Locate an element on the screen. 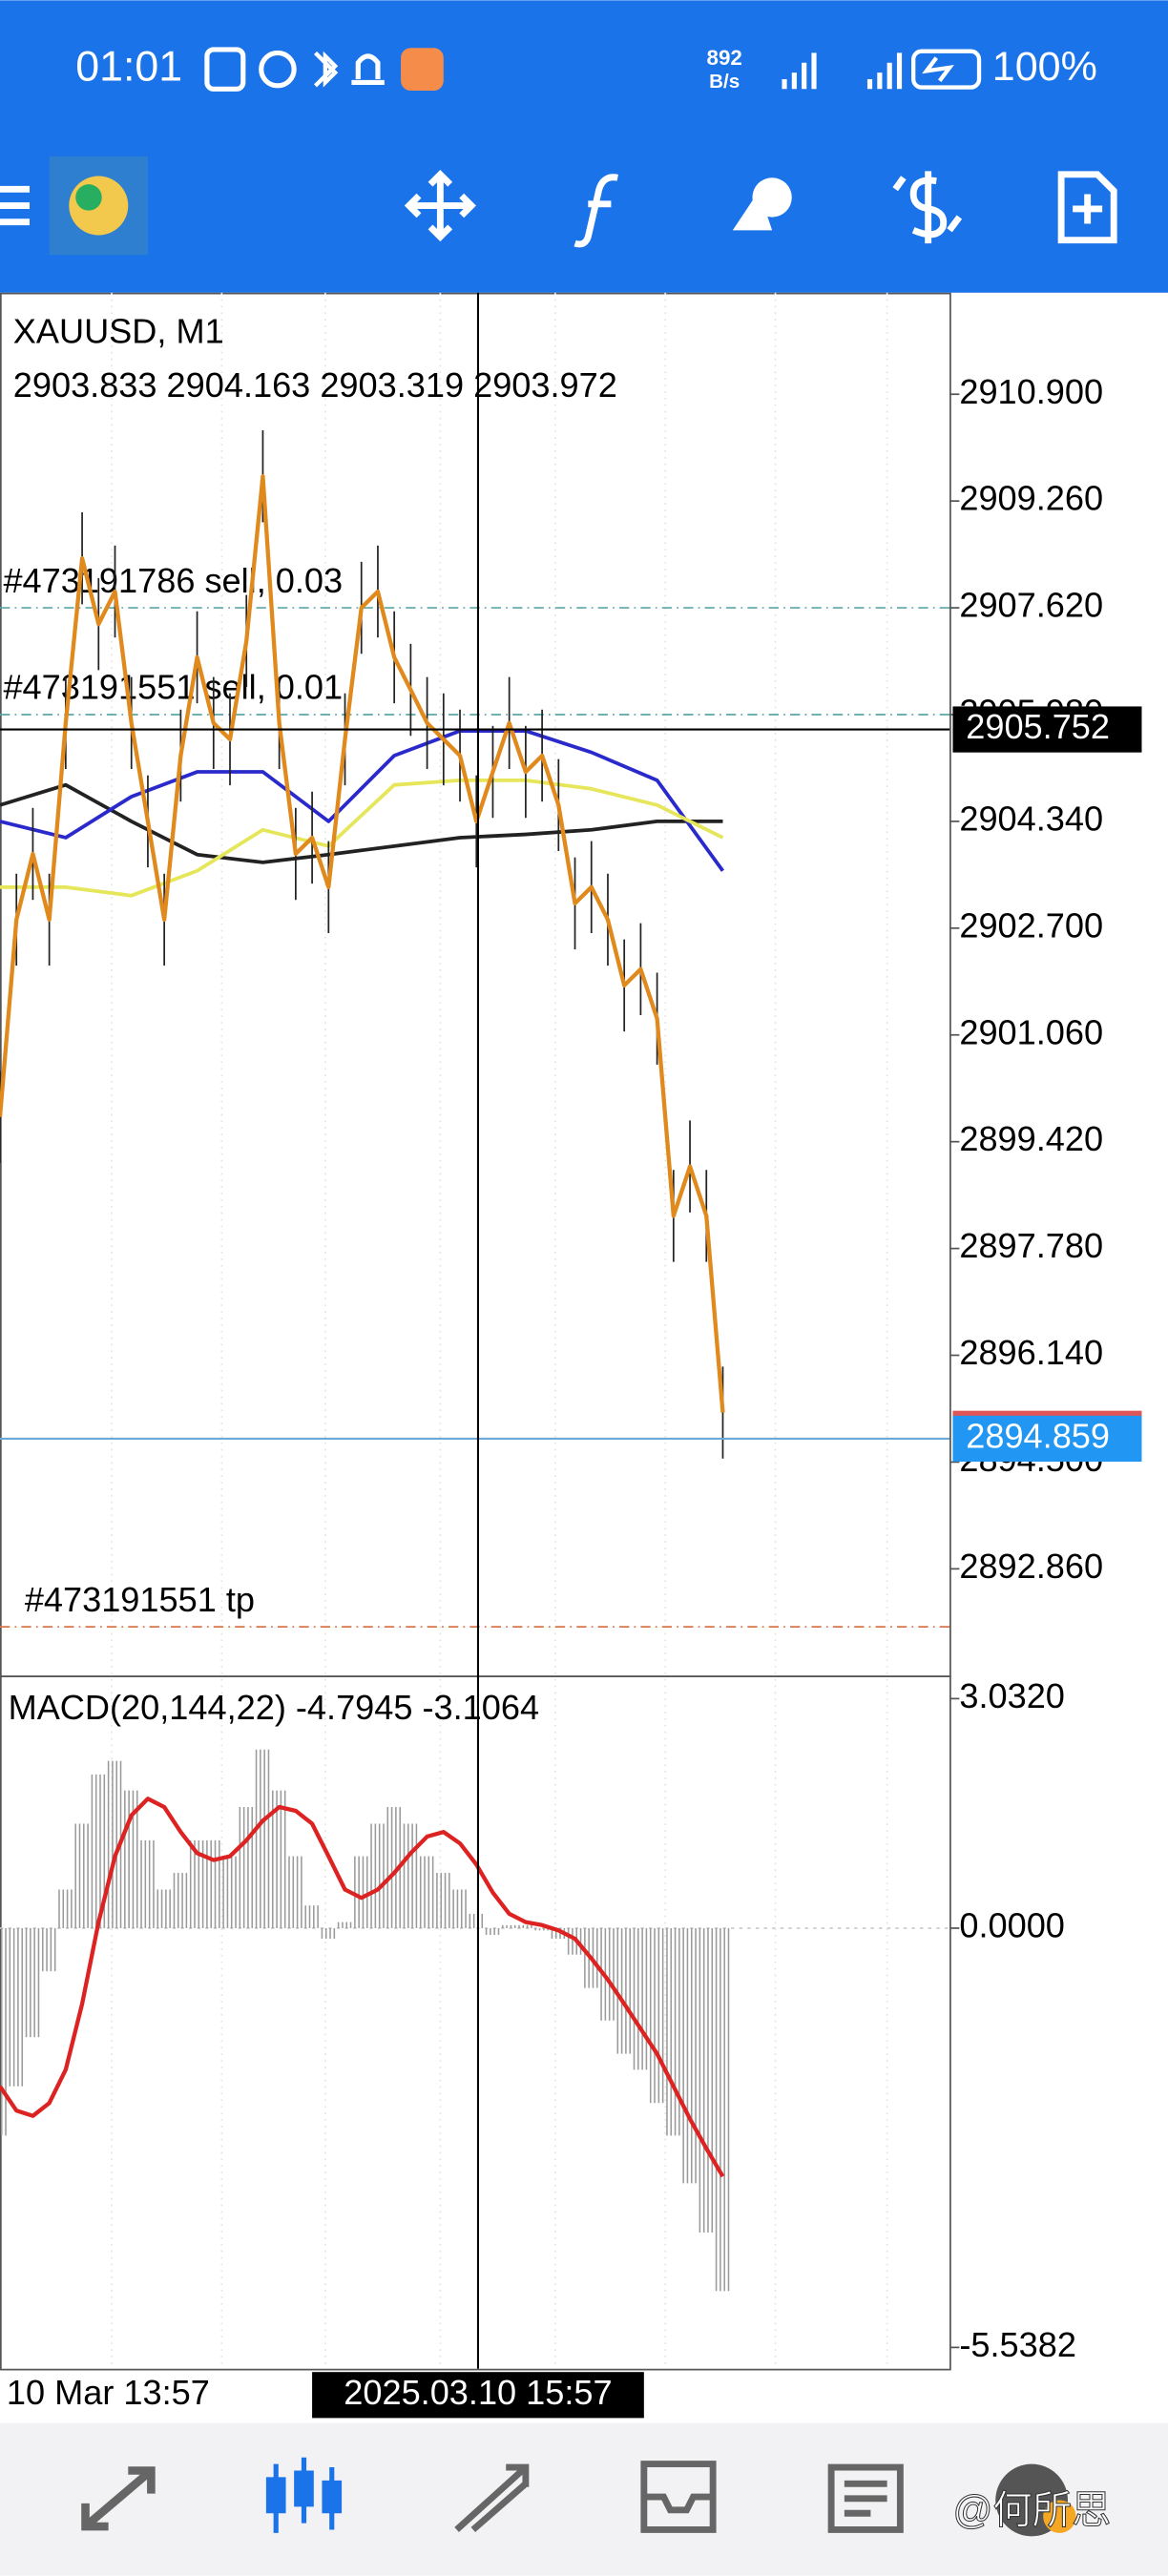 The image size is (1168, 2576). nav-history is located at coordinates (678, 2497).